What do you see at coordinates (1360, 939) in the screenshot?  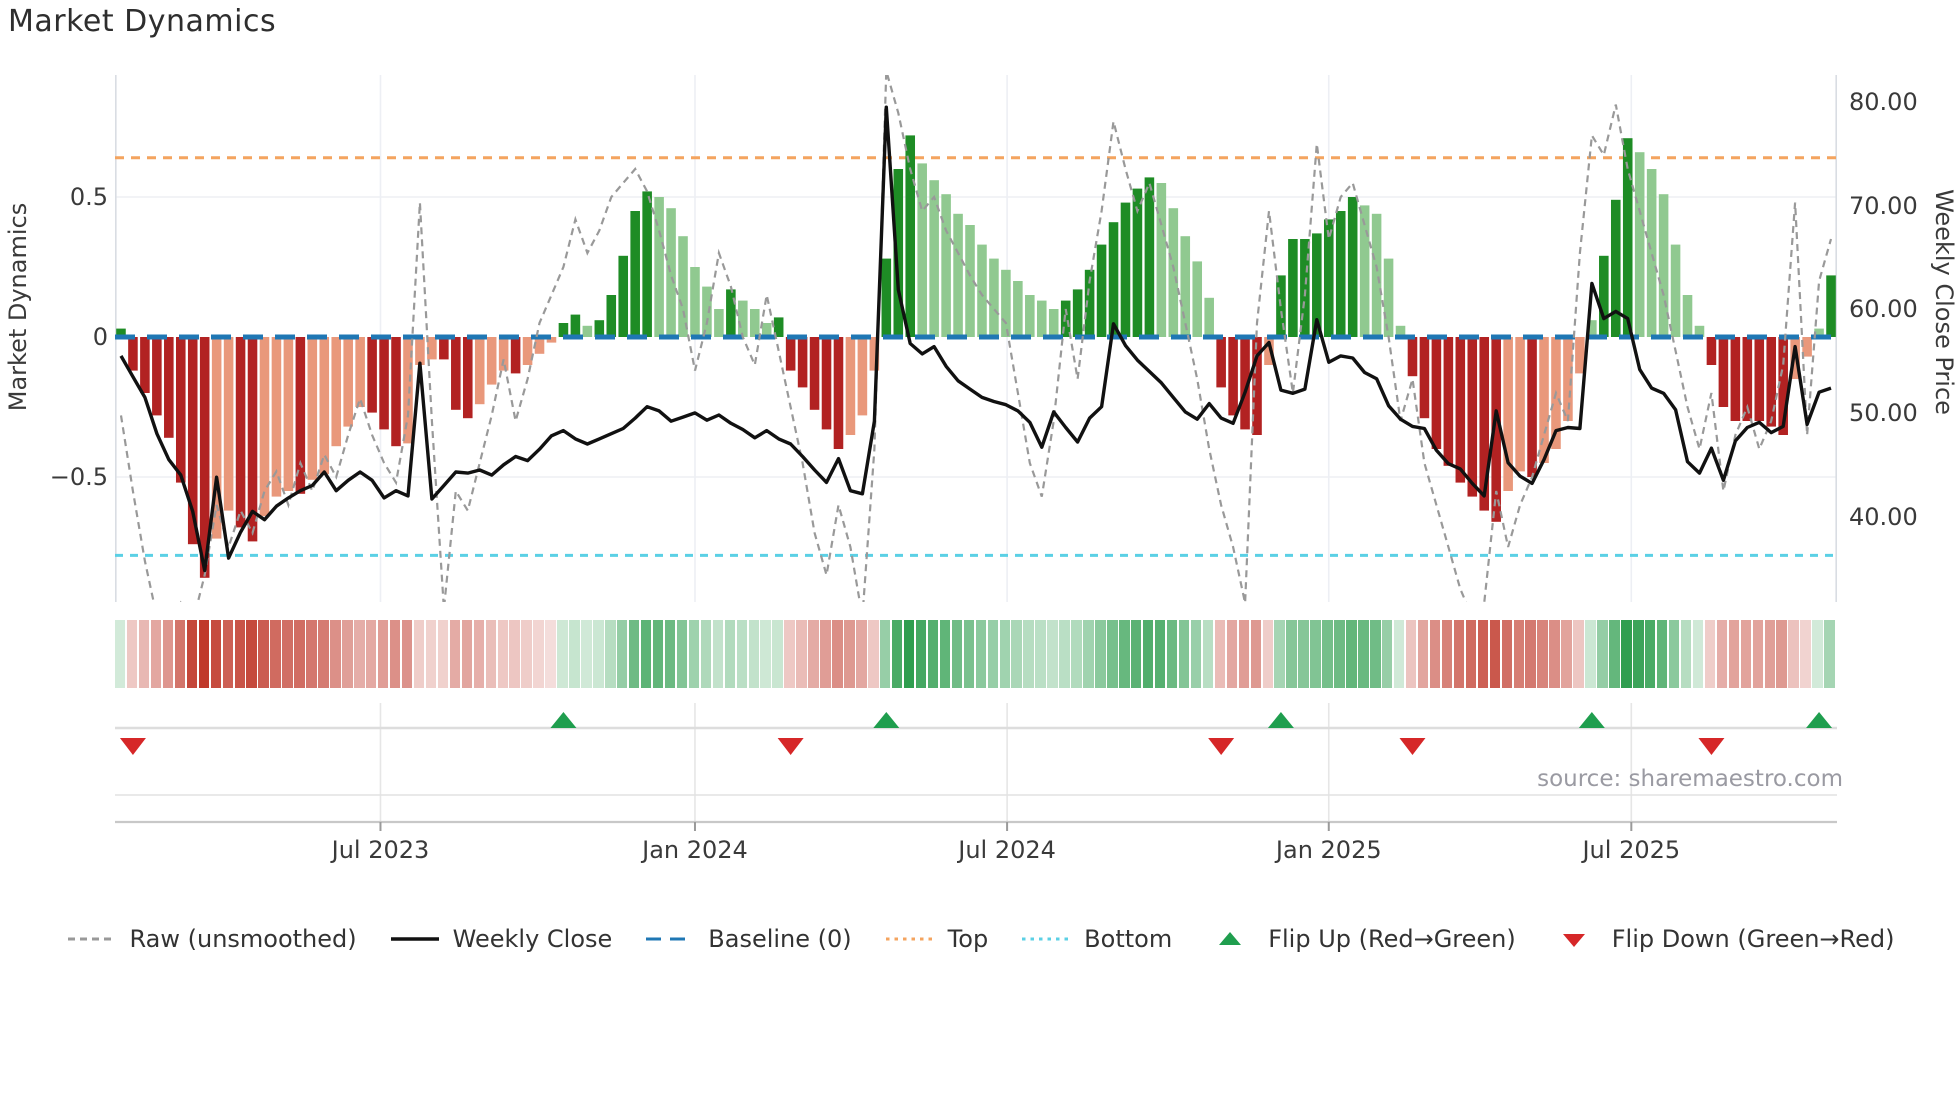 I see `legend-item-flip-up: Flip Up (Red→Green)` at bounding box center [1360, 939].